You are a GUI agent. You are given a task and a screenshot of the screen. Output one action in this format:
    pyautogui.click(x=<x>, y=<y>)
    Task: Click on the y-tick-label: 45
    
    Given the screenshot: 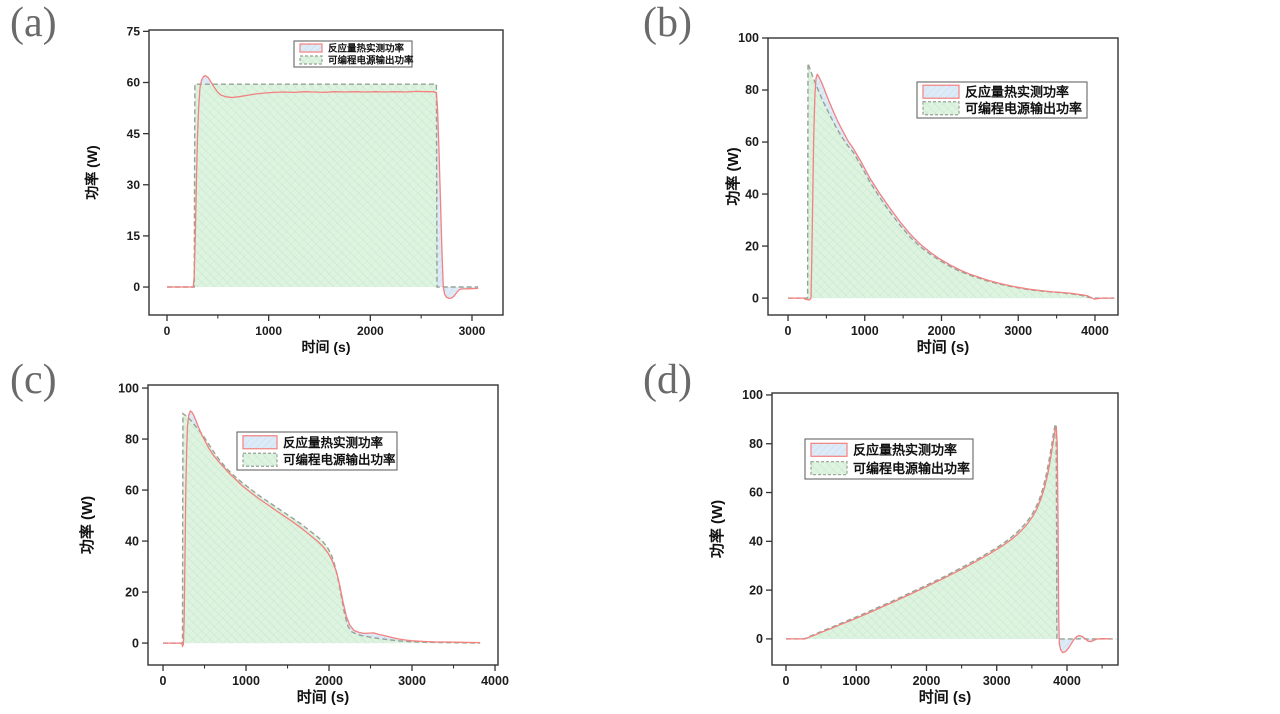 What is the action you would take?
    pyautogui.click(x=134, y=134)
    